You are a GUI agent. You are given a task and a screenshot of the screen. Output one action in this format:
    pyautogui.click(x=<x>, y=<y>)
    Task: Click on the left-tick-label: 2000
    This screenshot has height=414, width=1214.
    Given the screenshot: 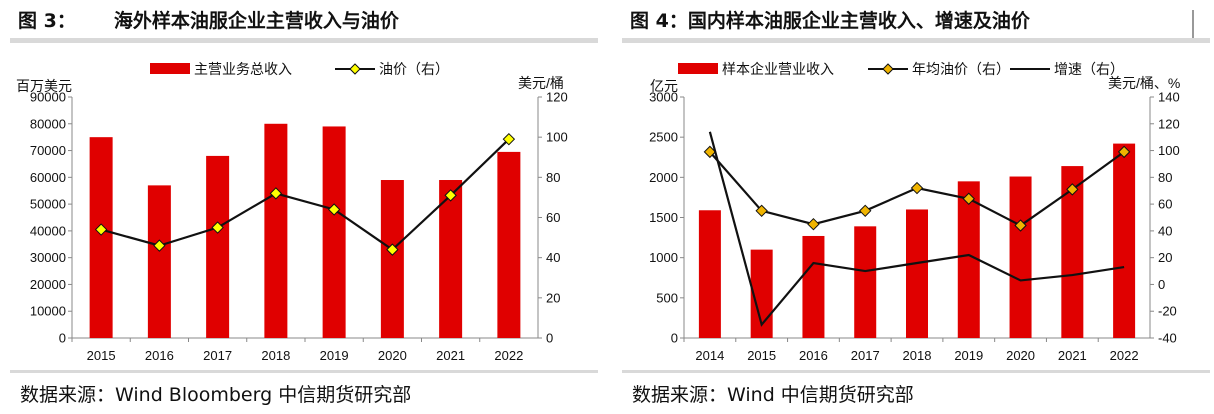 What is the action you would take?
    pyautogui.click(x=663, y=177)
    